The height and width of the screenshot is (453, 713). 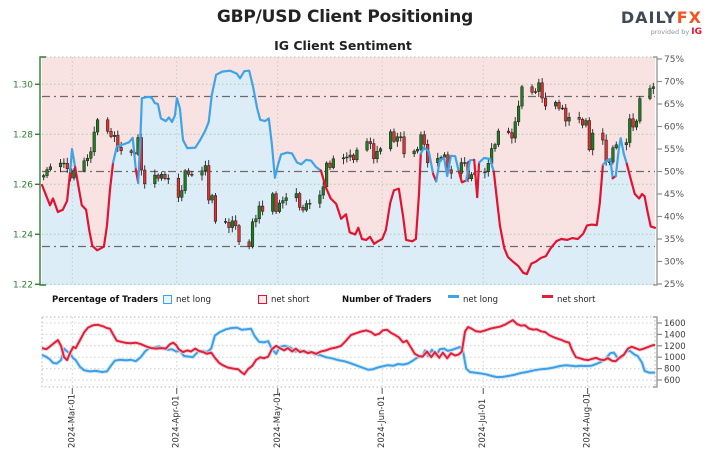 I want to click on svg-text: 65%, so click(x=674, y=105).